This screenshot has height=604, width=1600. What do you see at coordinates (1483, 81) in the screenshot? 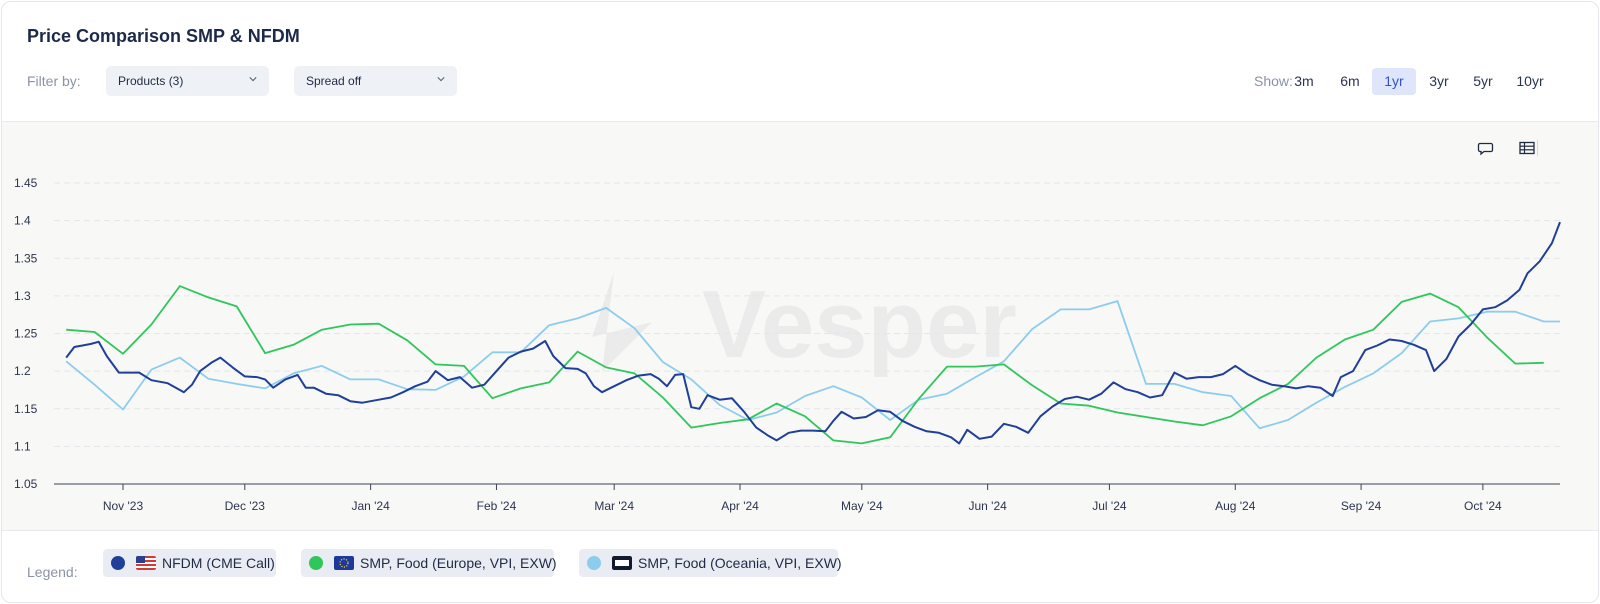
I see `range-5yr-button: 5yr` at bounding box center [1483, 81].